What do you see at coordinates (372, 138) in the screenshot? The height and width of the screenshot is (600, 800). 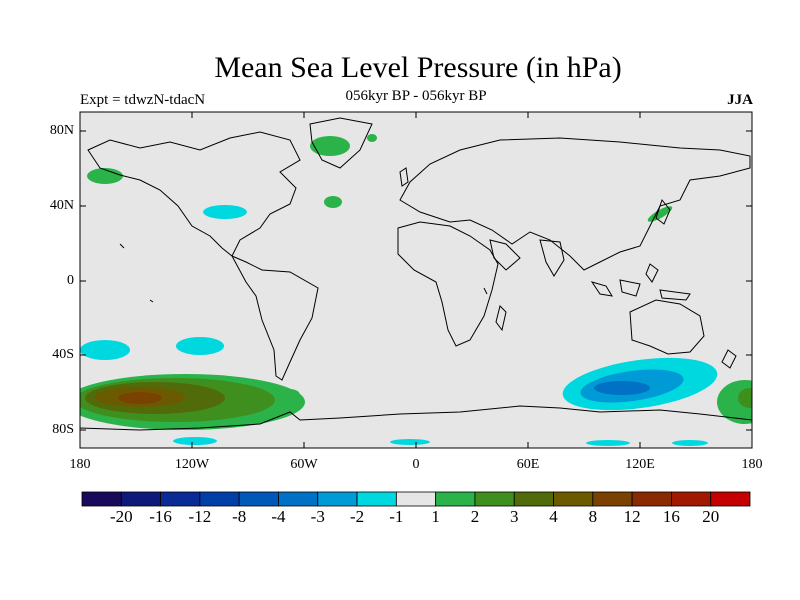 I see `anomaly-positive-arctic` at bounding box center [372, 138].